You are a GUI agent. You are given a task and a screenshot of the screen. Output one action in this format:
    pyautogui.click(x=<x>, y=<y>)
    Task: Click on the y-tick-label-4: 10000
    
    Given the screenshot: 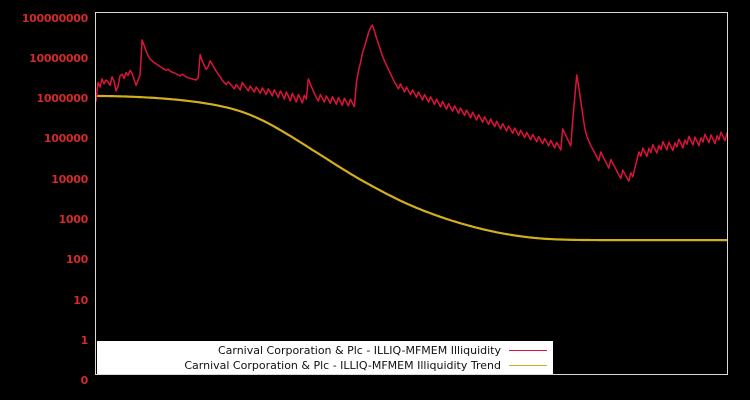 What is the action you would take?
    pyautogui.click(x=69, y=179)
    